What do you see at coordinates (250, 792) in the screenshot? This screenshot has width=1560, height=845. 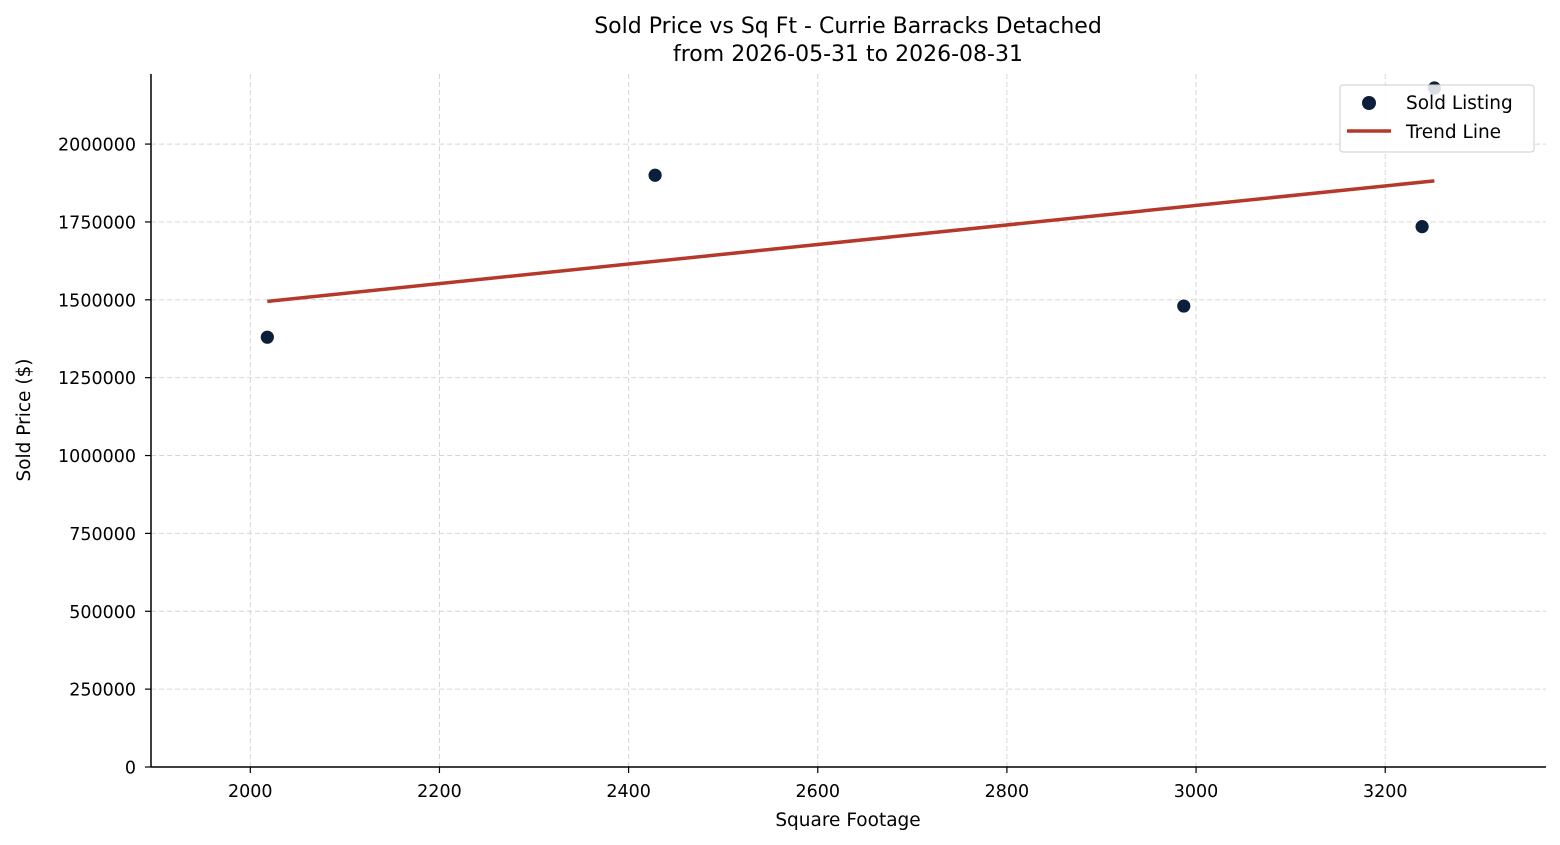 I see `x-tick-label-0: 2000` at bounding box center [250, 792].